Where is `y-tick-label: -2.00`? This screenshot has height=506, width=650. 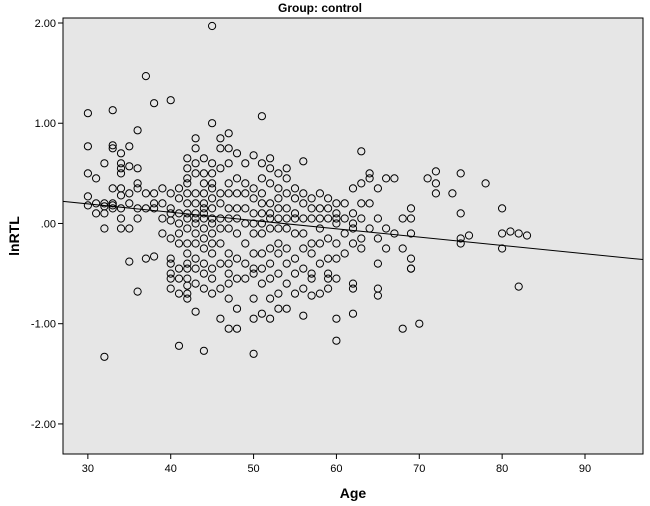
y-tick-label: -2.00 is located at coordinates (43, 425).